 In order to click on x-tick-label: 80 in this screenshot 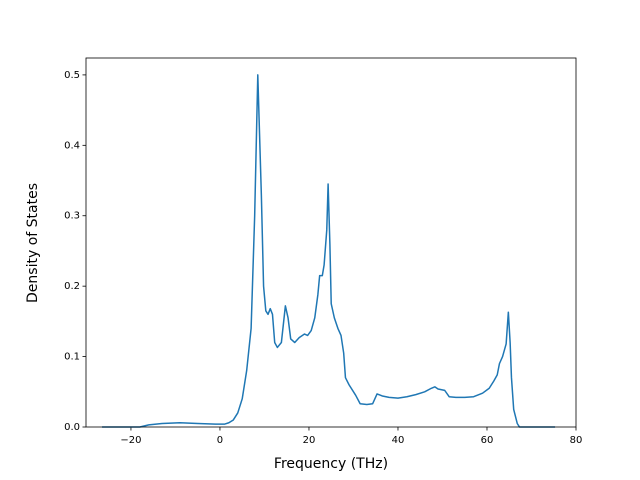, I will do `click(576, 440)`.